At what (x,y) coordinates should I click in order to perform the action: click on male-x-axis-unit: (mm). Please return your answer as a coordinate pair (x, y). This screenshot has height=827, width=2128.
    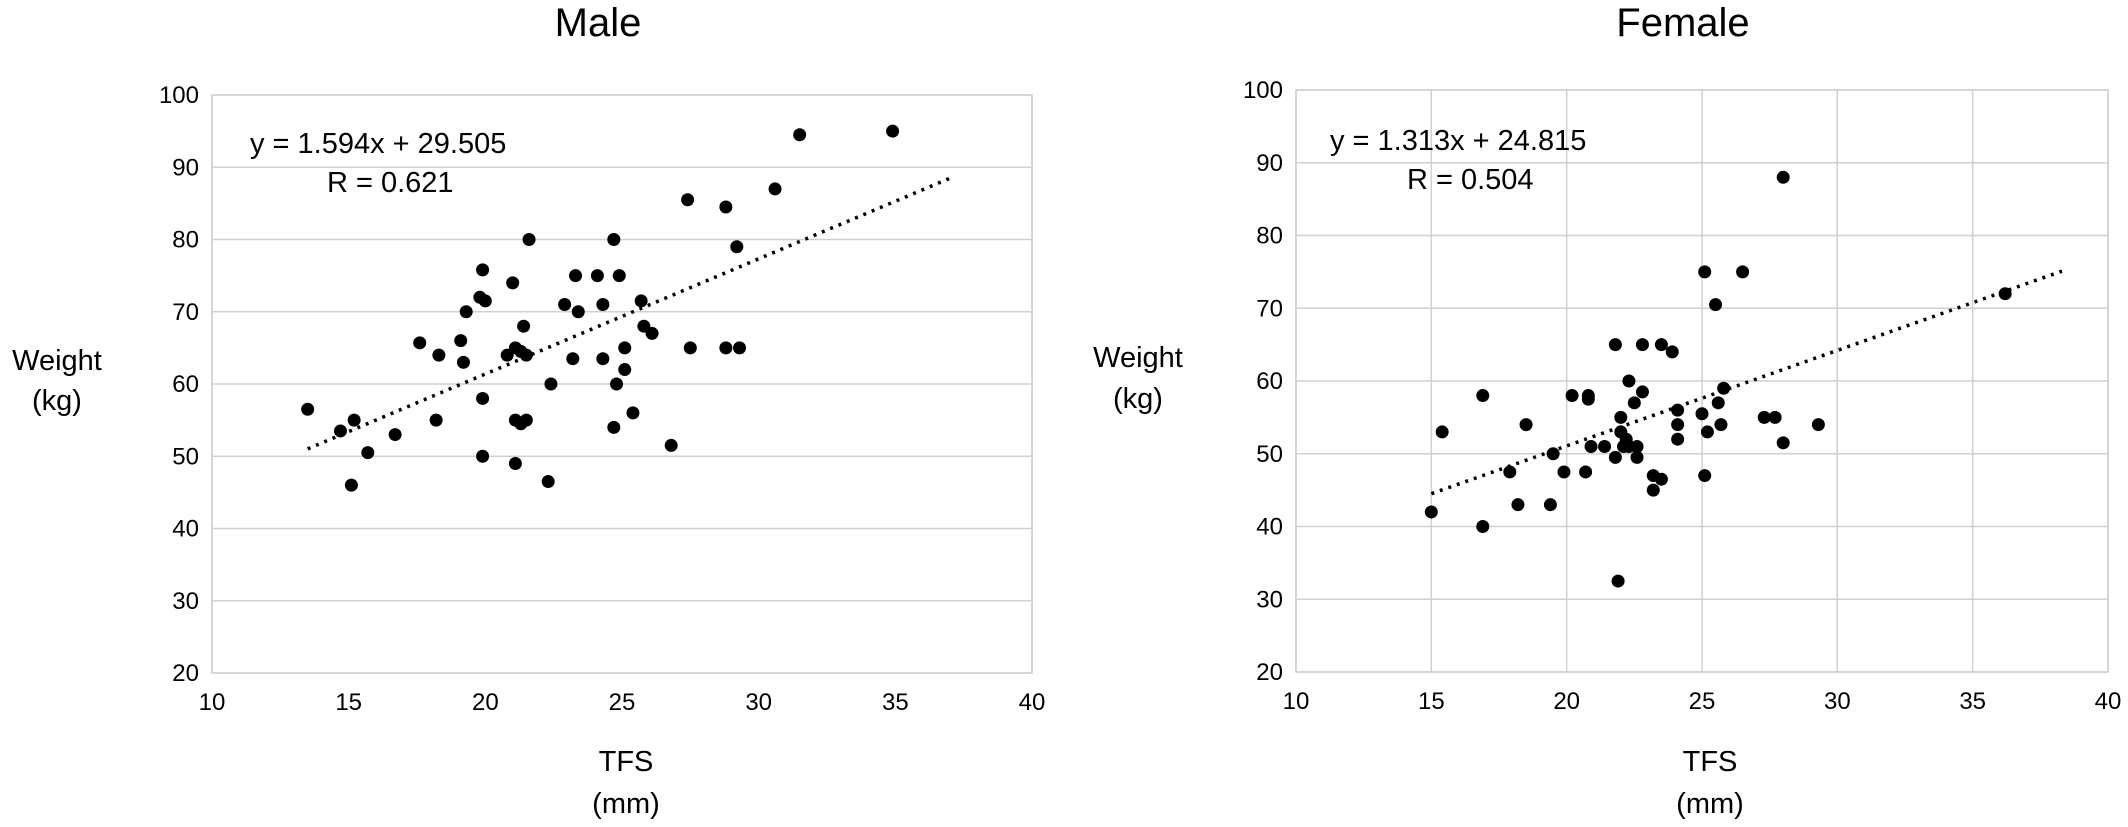
    Looking at the image, I should click on (626, 804).